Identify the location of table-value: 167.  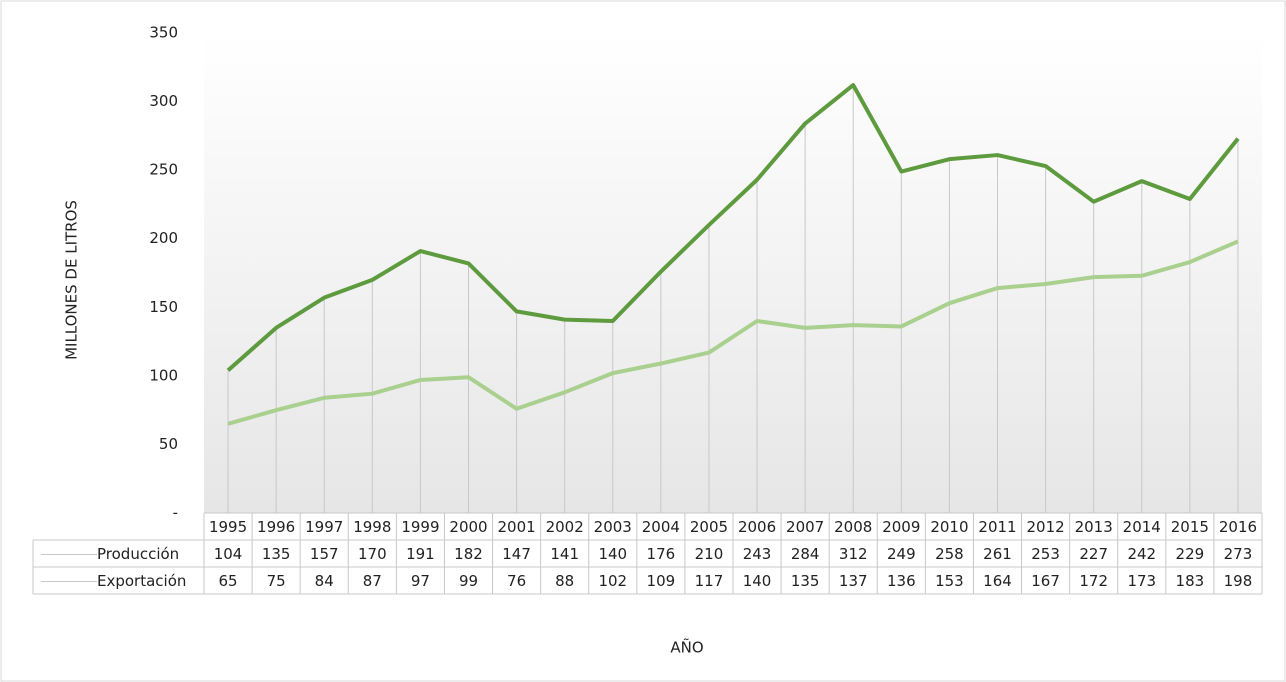
(1045, 581).